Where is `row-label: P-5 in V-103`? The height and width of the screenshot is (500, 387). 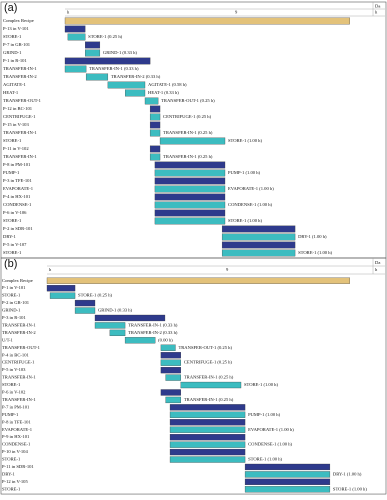
row-label: P-5 in V-103 is located at coordinates (14, 369).